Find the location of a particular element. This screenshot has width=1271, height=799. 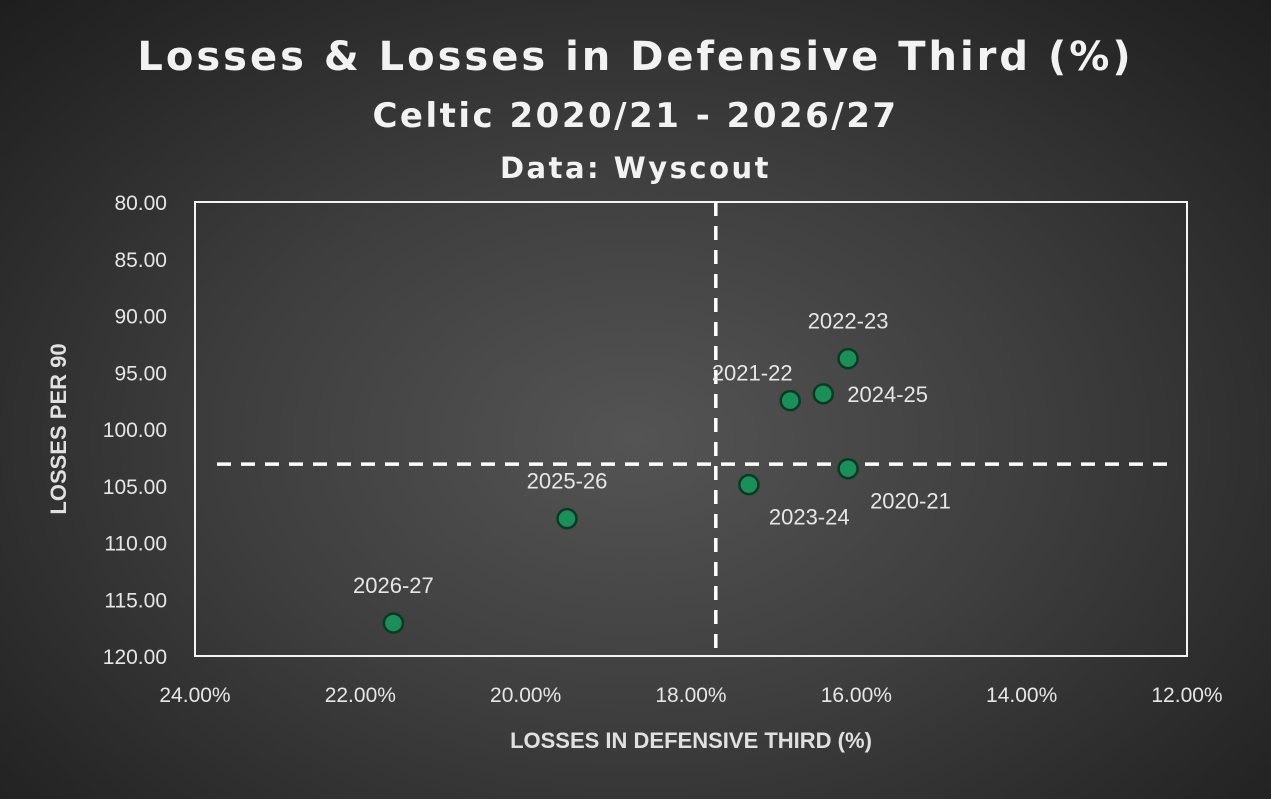

y-tick-label: 115.00 is located at coordinates (135, 600).